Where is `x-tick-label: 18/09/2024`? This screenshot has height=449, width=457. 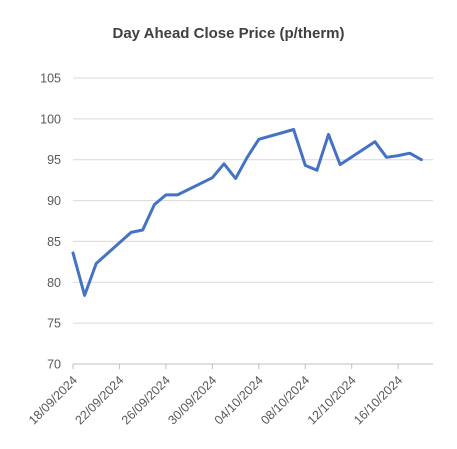 x-tick-label: 18/09/2024 is located at coordinates (53, 400).